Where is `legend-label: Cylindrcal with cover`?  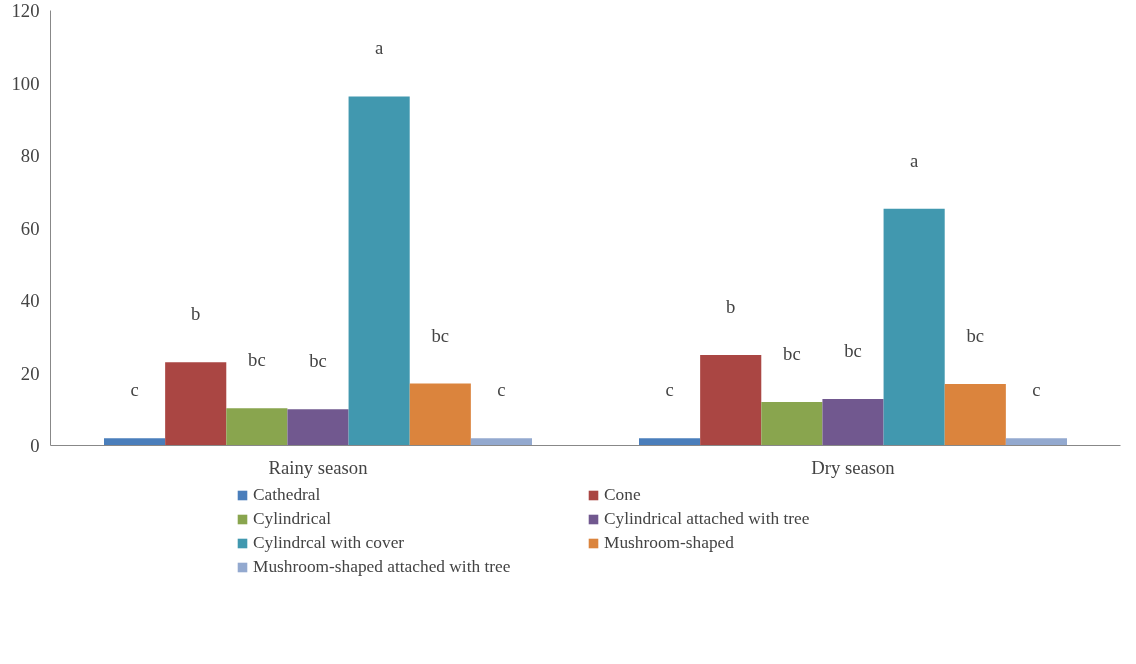 legend-label: Cylindrcal with cover is located at coordinates (329, 543).